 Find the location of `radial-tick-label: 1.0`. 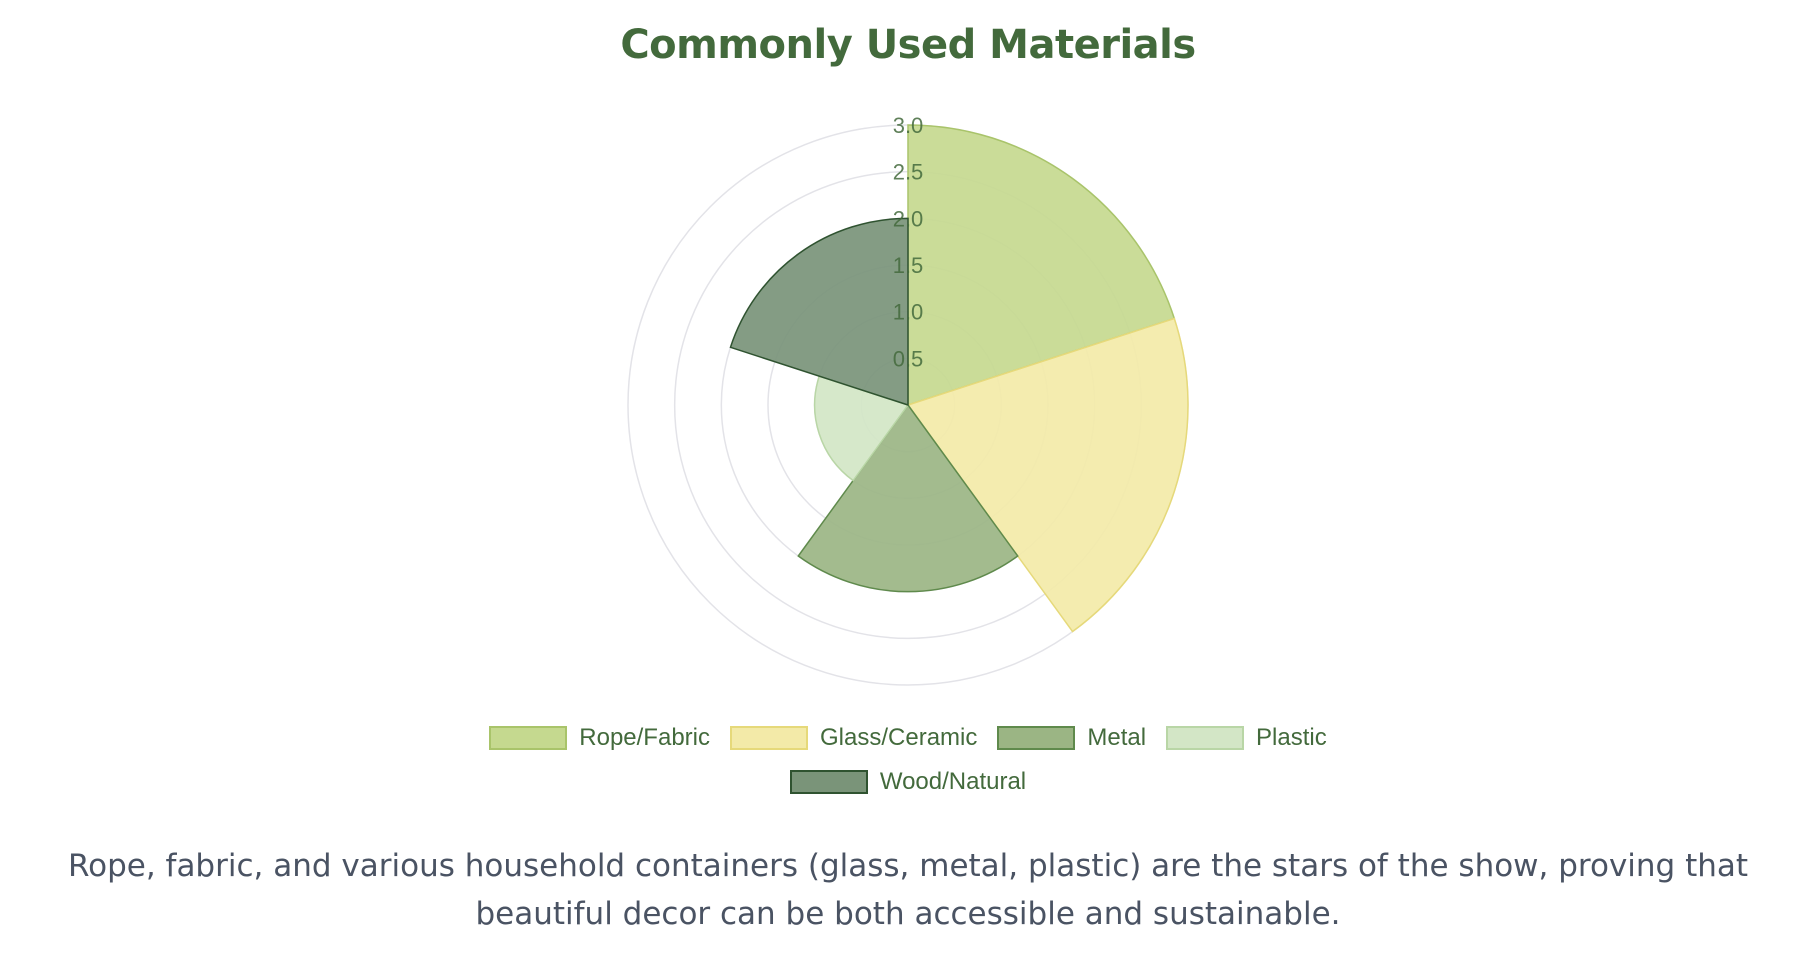

radial-tick-label: 1.0 is located at coordinates (908, 312).